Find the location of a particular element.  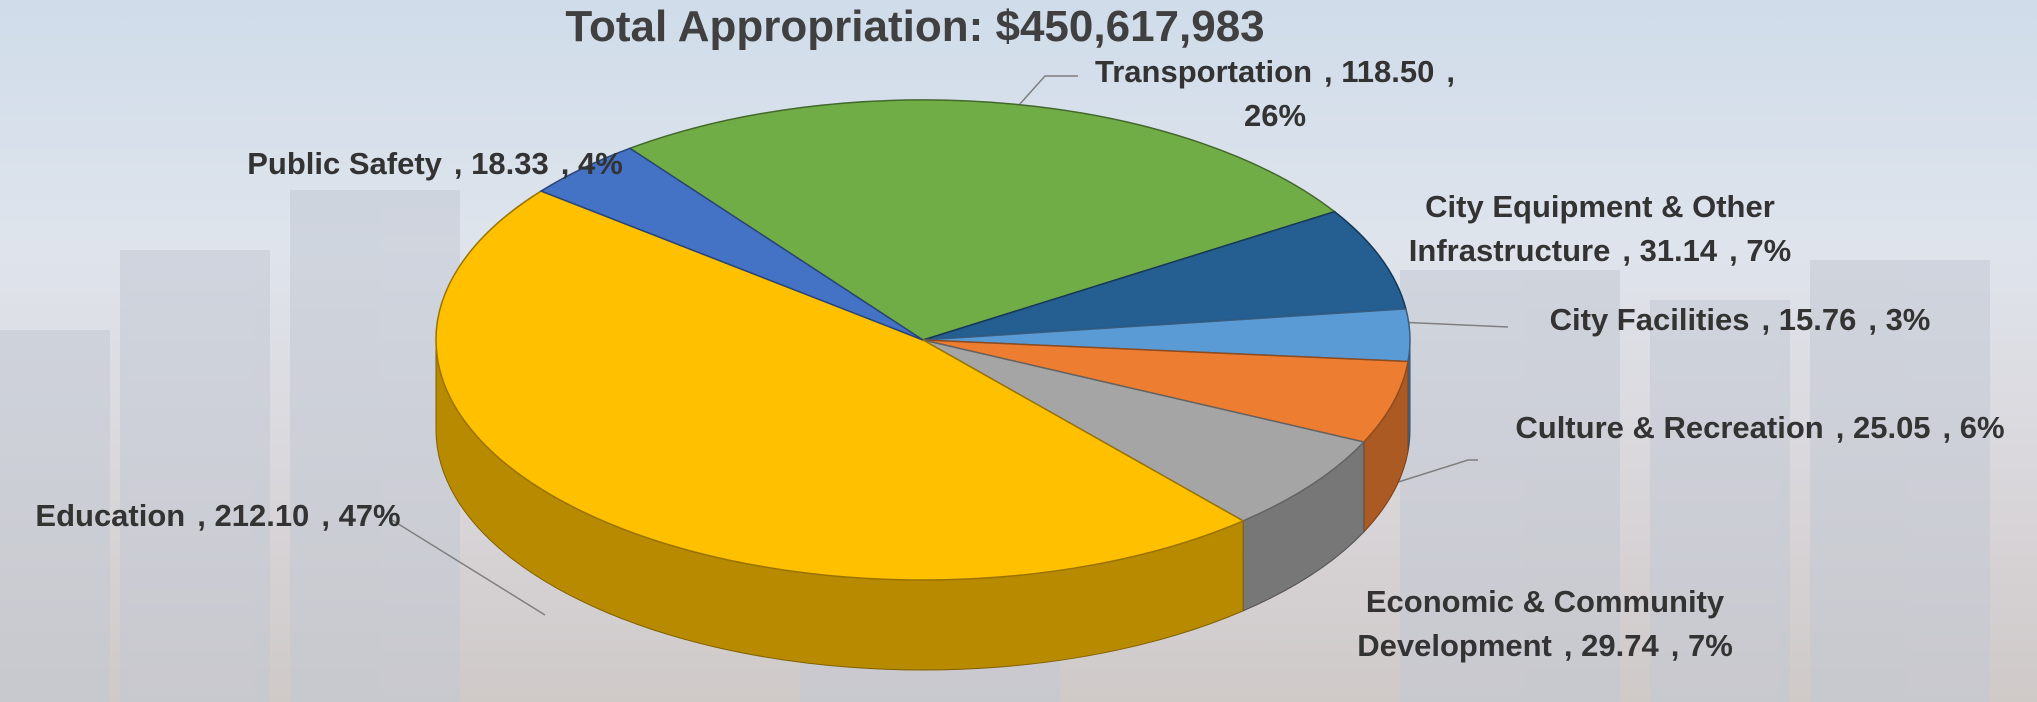

percent-label: 47% is located at coordinates (369, 515).